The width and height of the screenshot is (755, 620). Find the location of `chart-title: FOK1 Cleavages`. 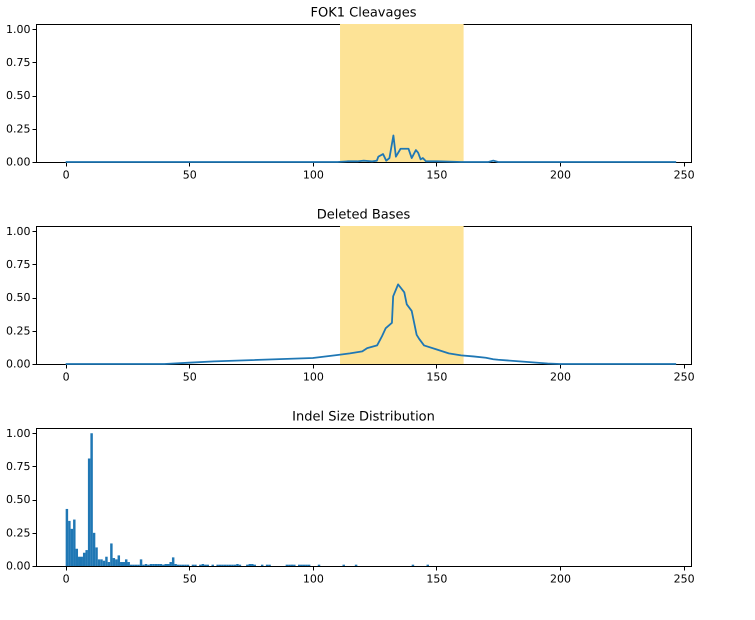

chart-title: FOK1 Cleavages is located at coordinates (363, 12).